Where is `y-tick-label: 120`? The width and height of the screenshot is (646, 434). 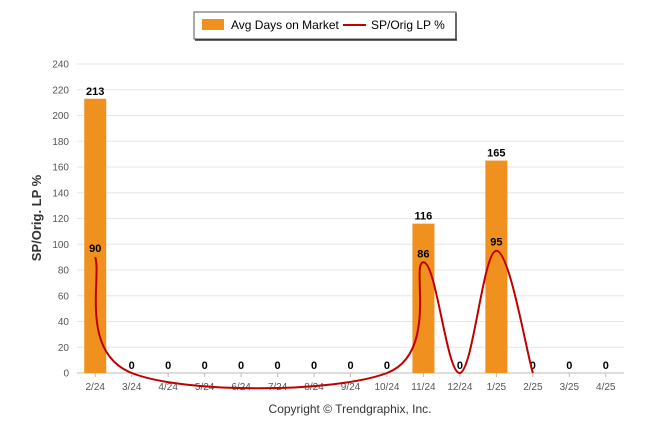
y-tick-label: 120 is located at coordinates (60, 219).